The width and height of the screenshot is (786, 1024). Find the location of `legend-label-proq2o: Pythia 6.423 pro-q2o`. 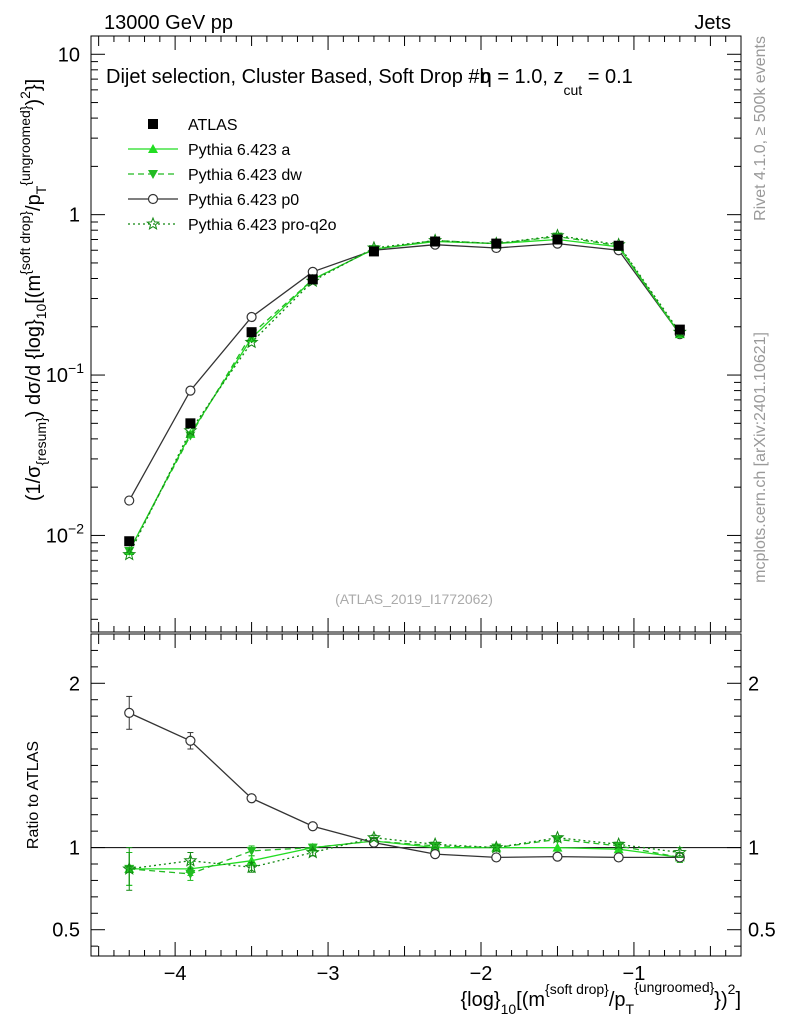

legend-label-proq2o: Pythia 6.423 pro-q2o is located at coordinates (262, 225).